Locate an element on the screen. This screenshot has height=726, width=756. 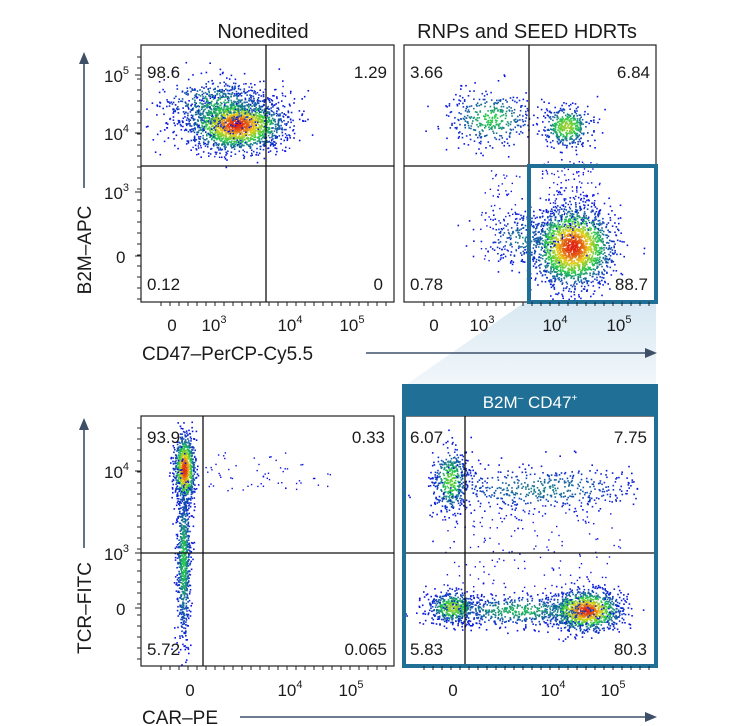
nonedited-title: Nonedited is located at coordinates (262, 32).